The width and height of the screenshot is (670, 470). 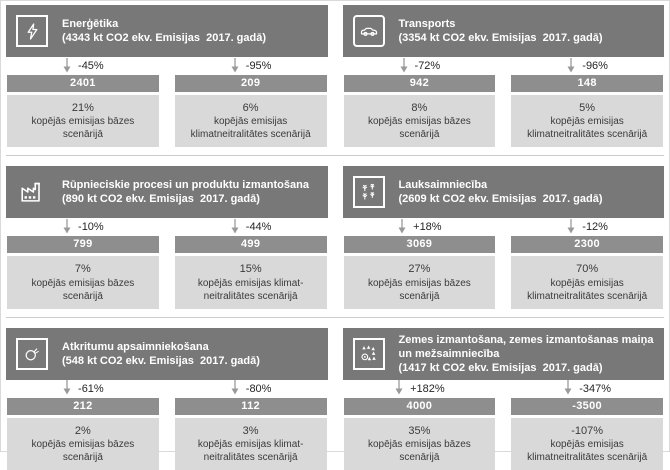 What do you see at coordinates (368, 31) in the screenshot?
I see `car-icon` at bounding box center [368, 31].